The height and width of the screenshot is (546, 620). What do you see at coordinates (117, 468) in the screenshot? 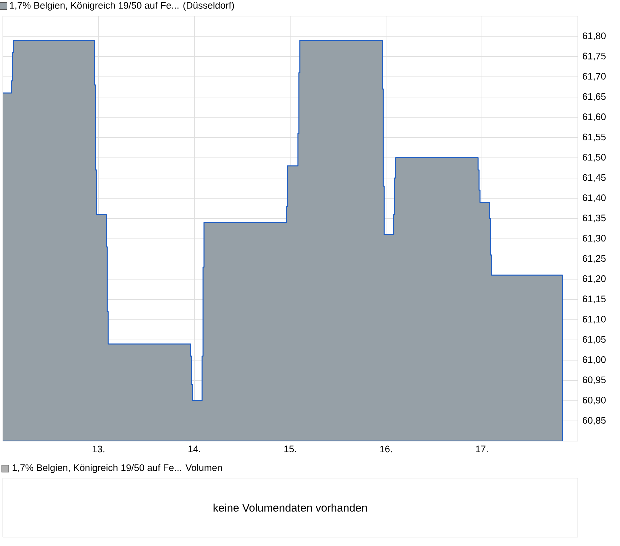
I see `text: 1,7% Belgien, Königreich 19/50 auf Fe... Volumen` at bounding box center [117, 468].